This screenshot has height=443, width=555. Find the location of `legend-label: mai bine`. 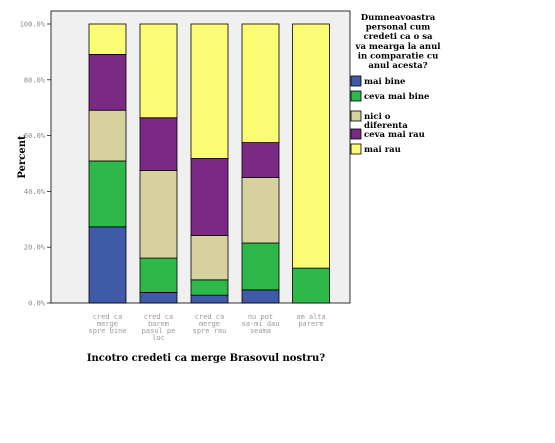

legend-label: mai bine is located at coordinates (385, 82).